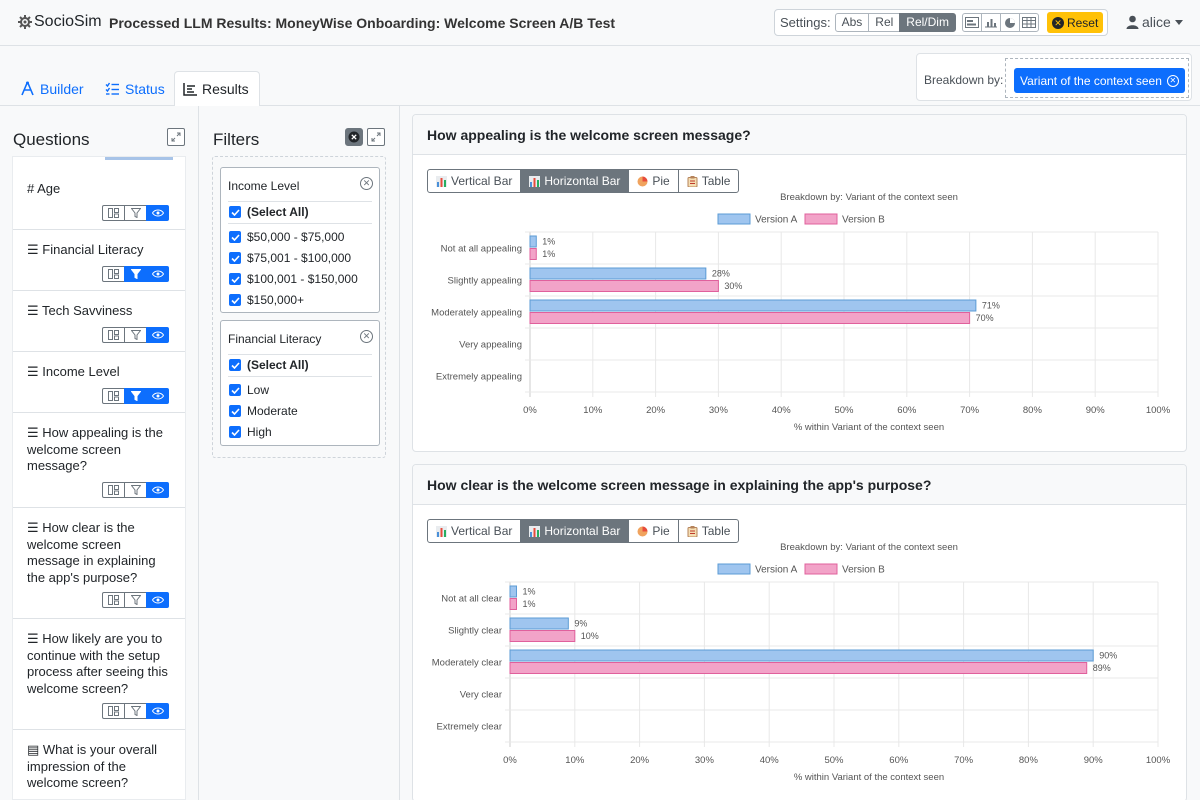 This screenshot has width=1200, height=800. Describe the element at coordinates (263, 411) in the screenshot. I see `filter-option: Moderate` at that location.